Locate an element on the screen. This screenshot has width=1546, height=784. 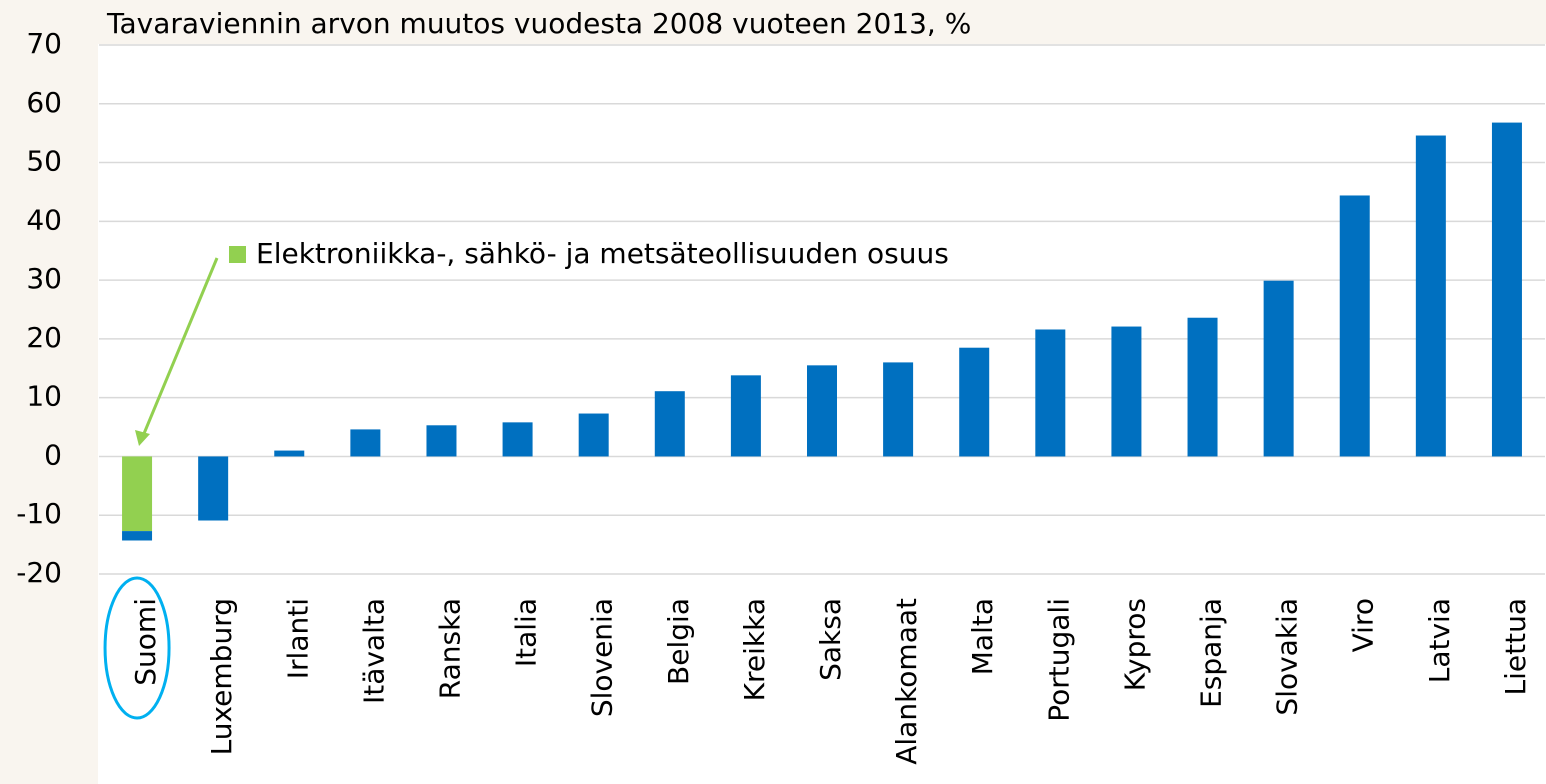
y-tick-label: 60 is located at coordinates (44, 102).